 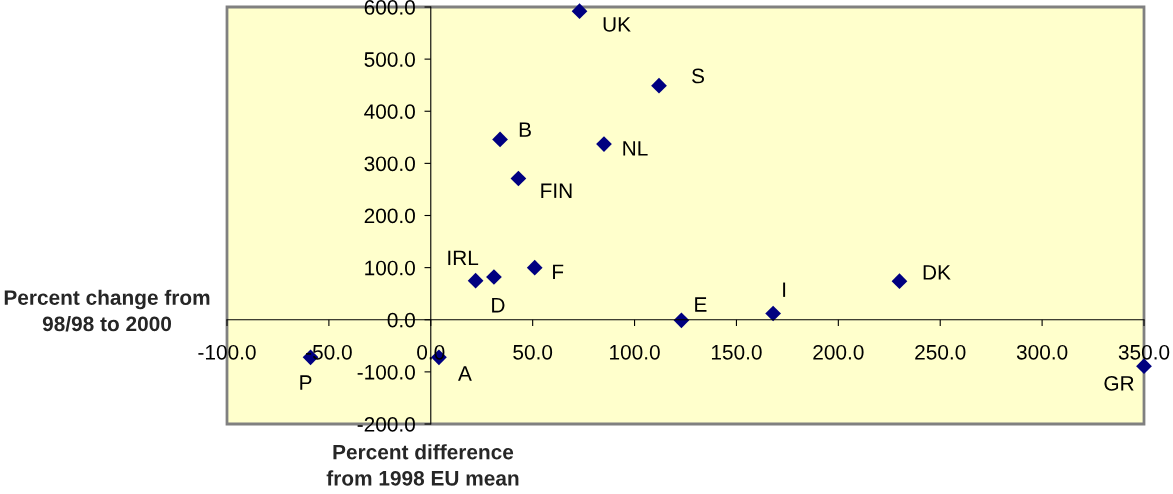 What do you see at coordinates (463, 258) in the screenshot?
I see `annotation: IRL` at bounding box center [463, 258].